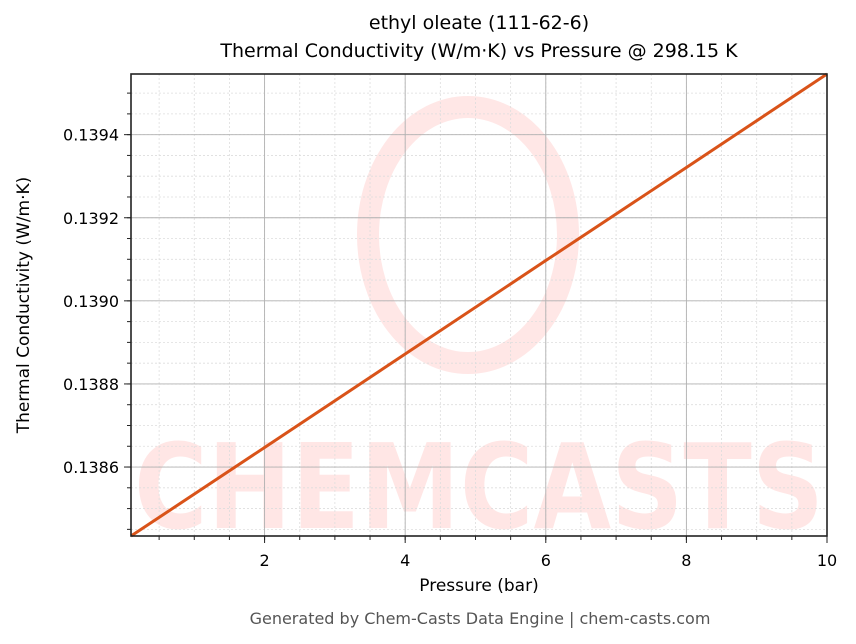  I want to click on y-tick-label: 0.1390, so click(91, 301).